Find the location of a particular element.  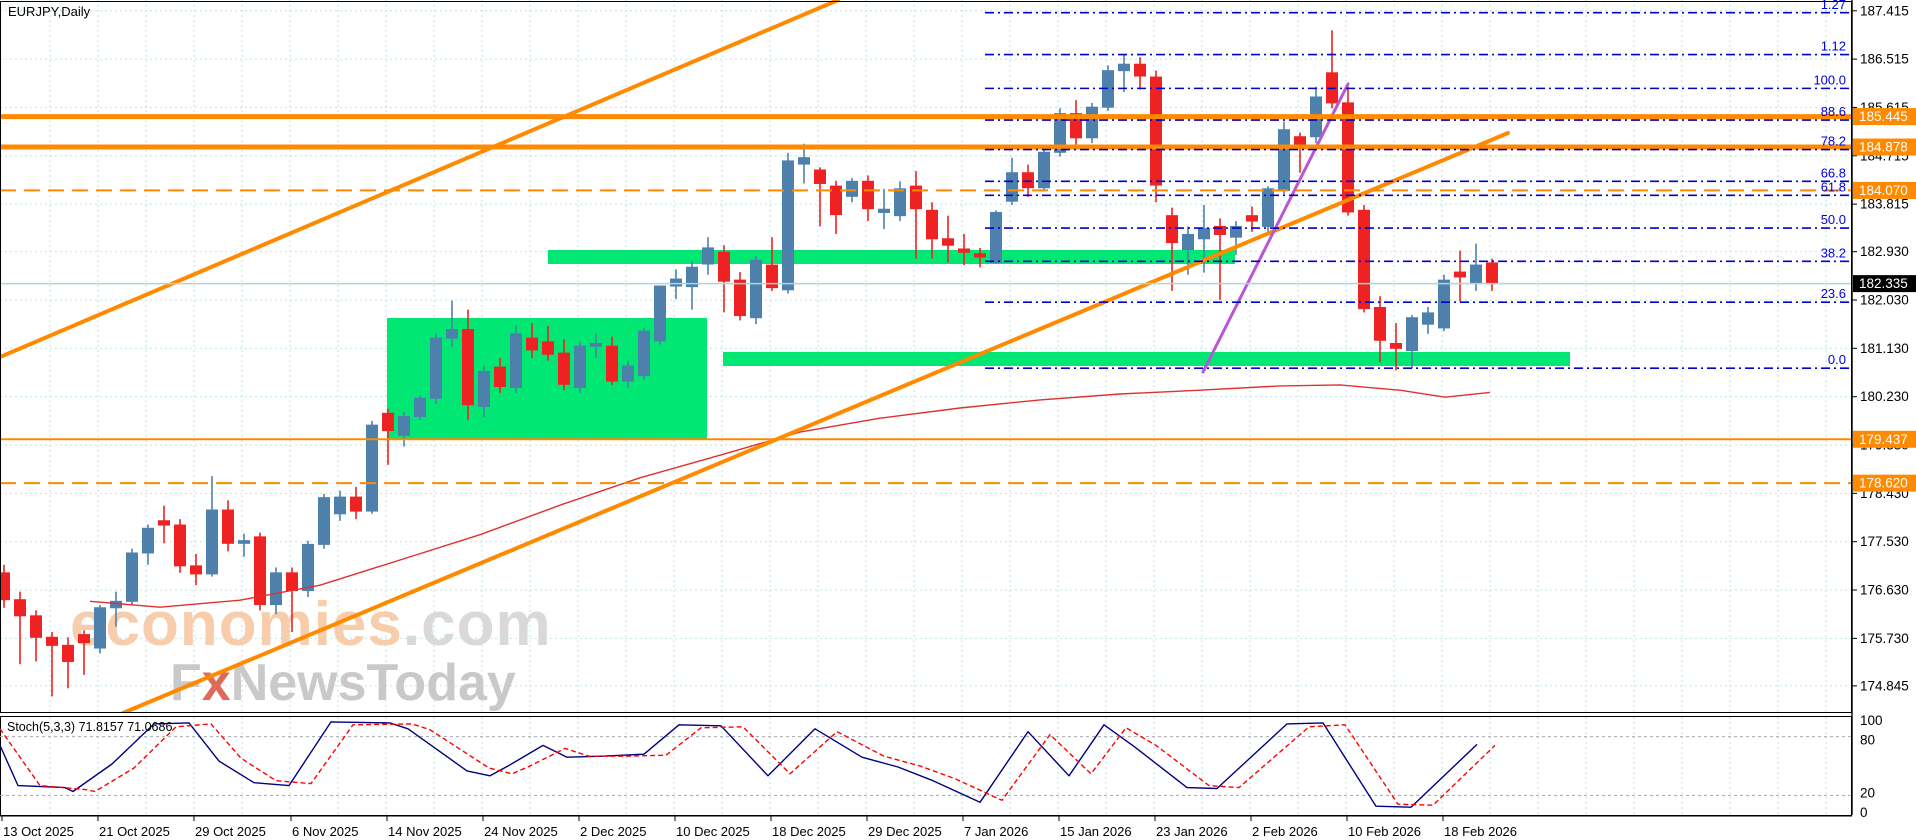

stochastic-panel: 100 80 20 0 is located at coordinates (941, 766).